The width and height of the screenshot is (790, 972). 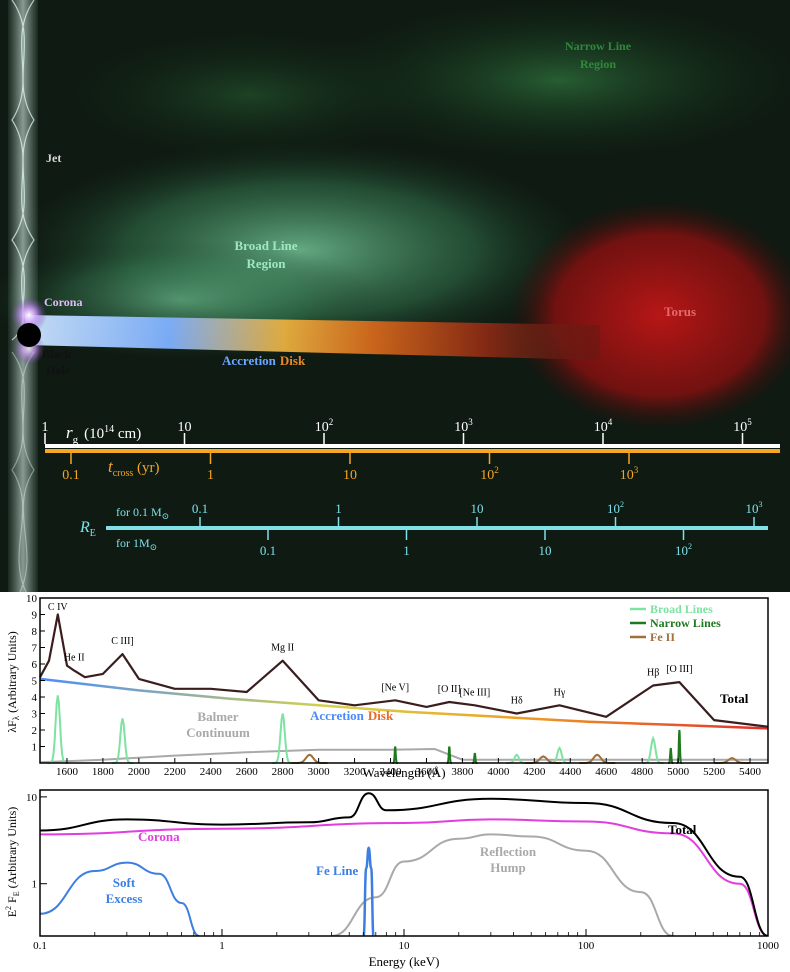 I want to click on rg-tick-label: 1, so click(x=45, y=427).